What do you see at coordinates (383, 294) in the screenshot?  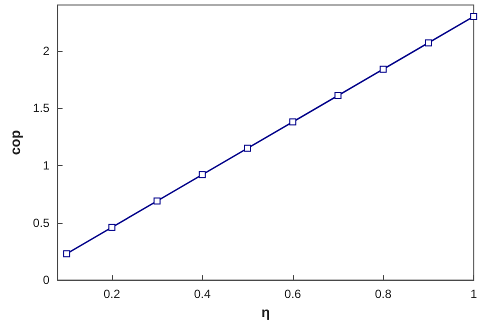 I see `x-tick-label: 0.8` at bounding box center [383, 294].